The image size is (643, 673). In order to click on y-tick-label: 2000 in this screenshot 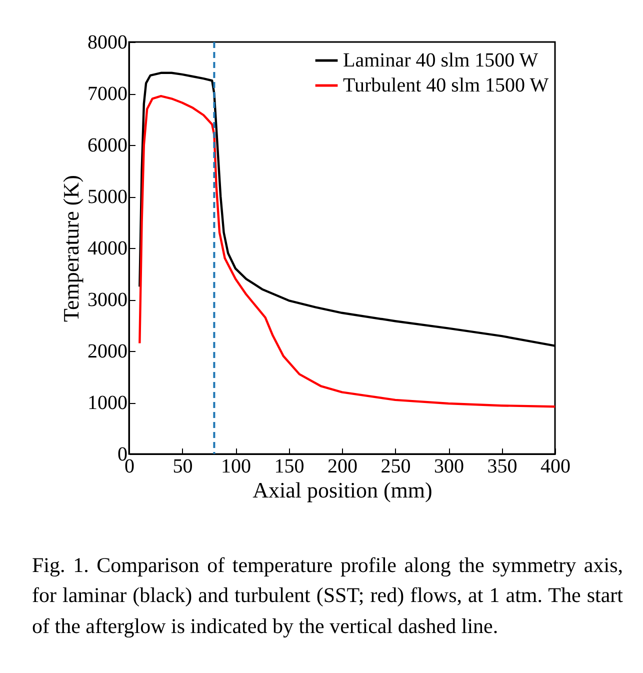, I will do `click(108, 351)`.